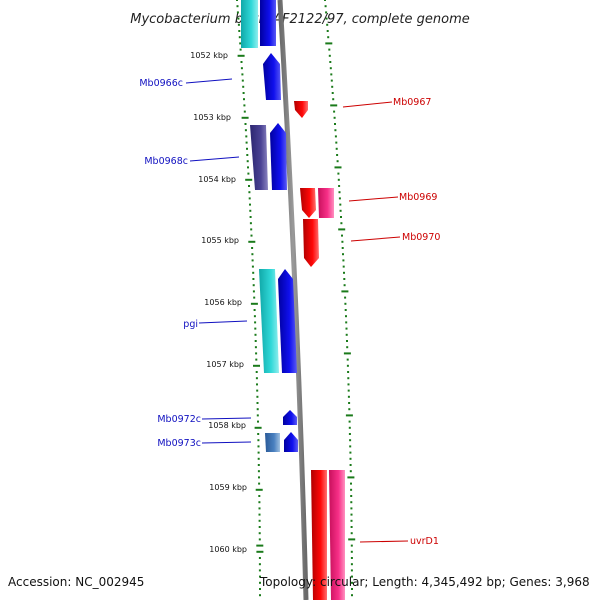 This screenshot has height=600, width=600. I want to click on gene-label-pgi: pgi, so click(190, 324).